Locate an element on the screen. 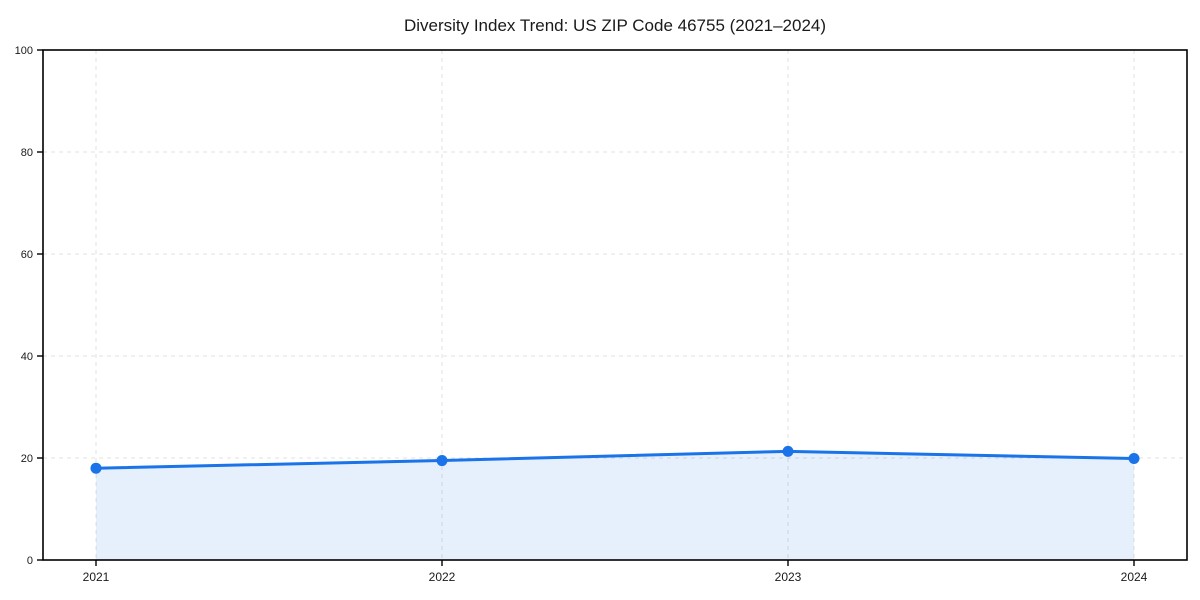 This screenshot has height=600, width=1200. x-tick-label: 2023 is located at coordinates (788, 577).